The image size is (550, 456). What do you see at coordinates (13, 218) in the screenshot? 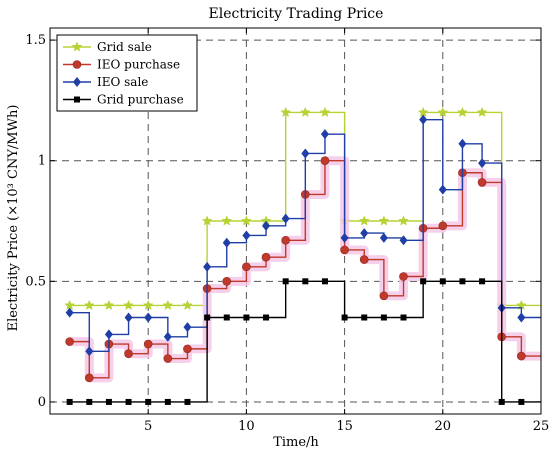
I see `y-axis-label: Electricity Price (×10³ CNY/MWh)` at bounding box center [13, 218].